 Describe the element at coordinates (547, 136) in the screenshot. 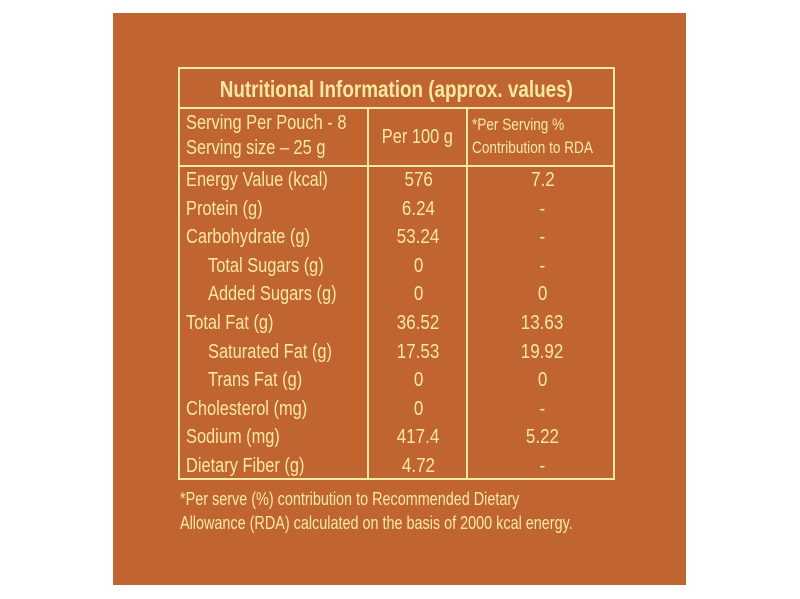

I see `rda-header: *Per Serving % Contribution to RDA` at that location.